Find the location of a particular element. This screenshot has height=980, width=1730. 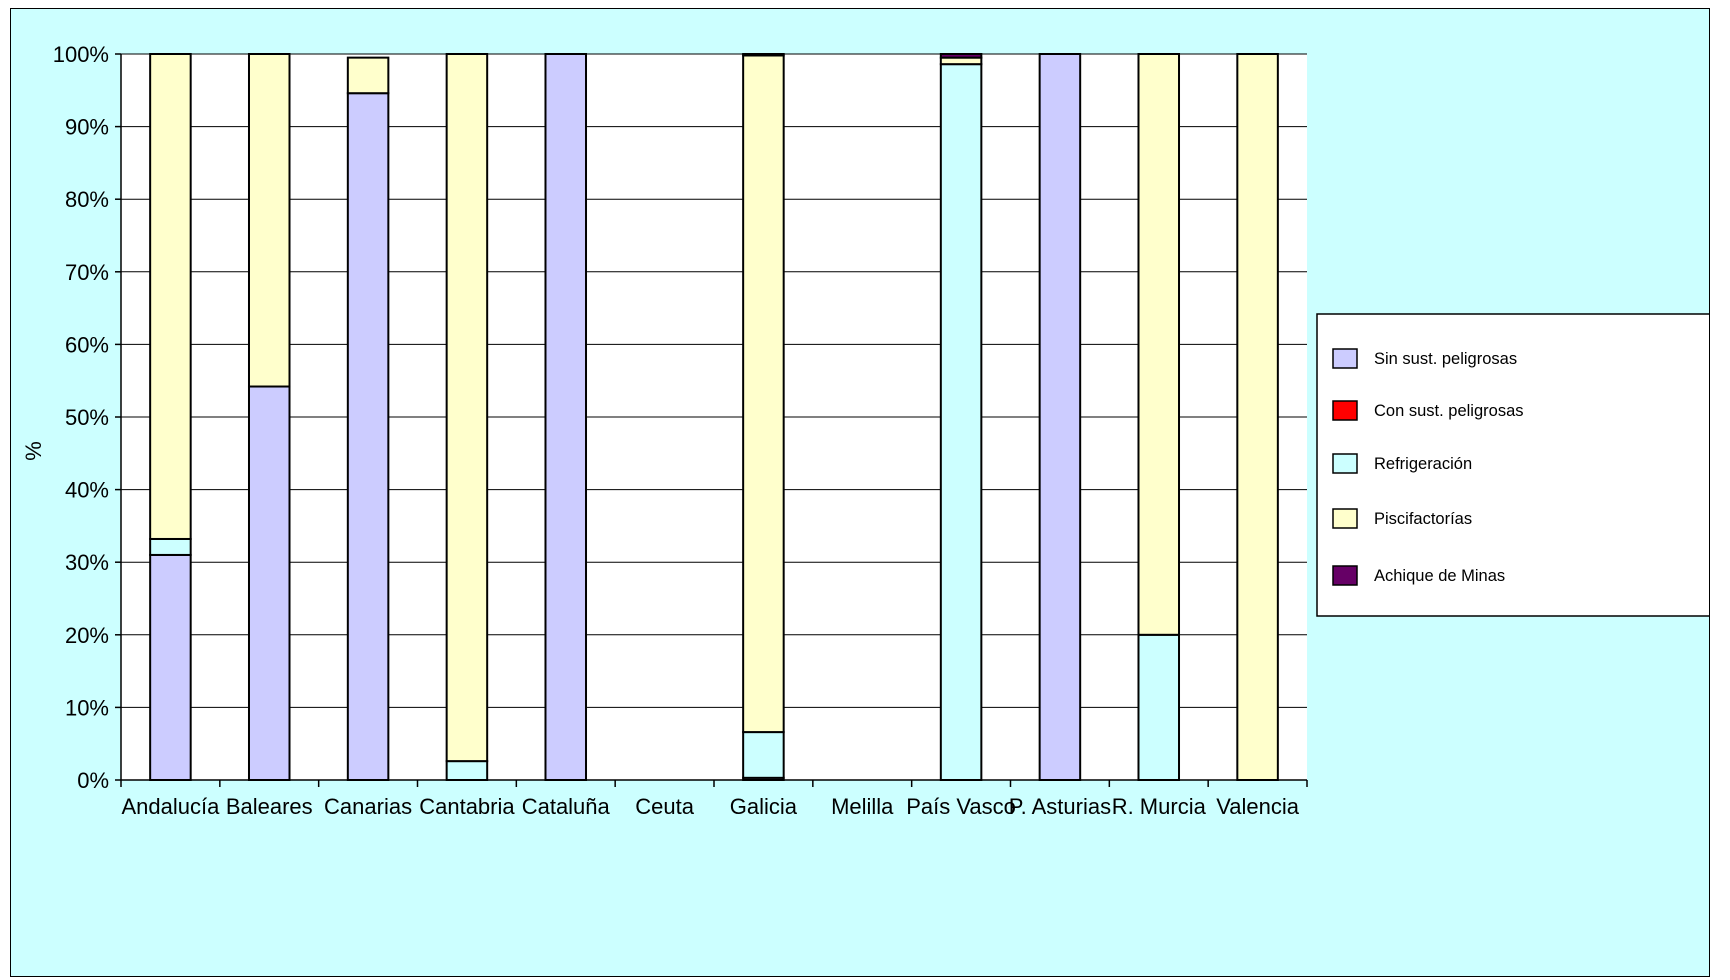

y-axis-title: % is located at coordinates (33, 451).